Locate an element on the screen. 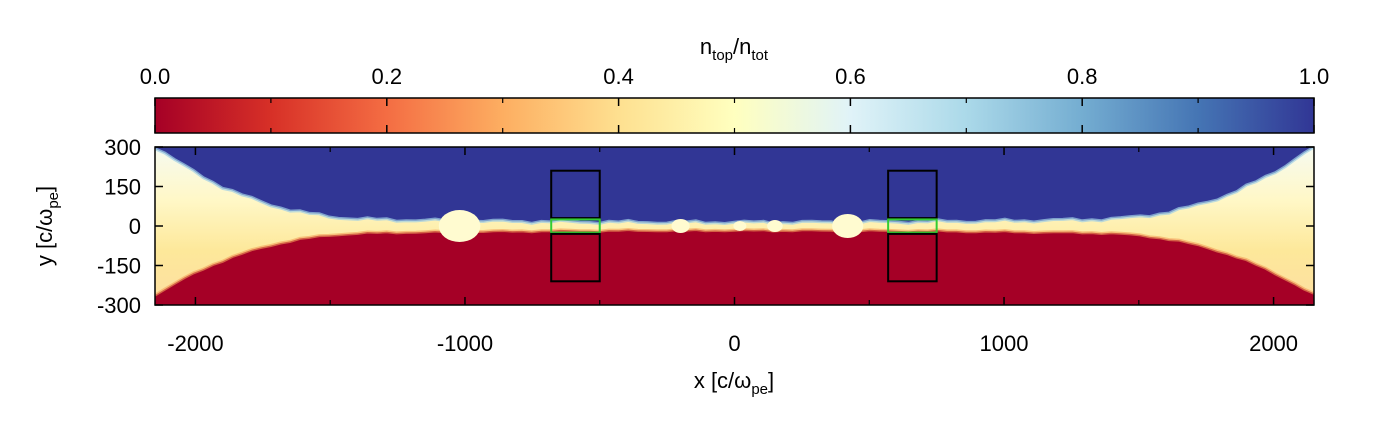 This screenshot has height=431, width=1383. right-lower-box is located at coordinates (912, 257).